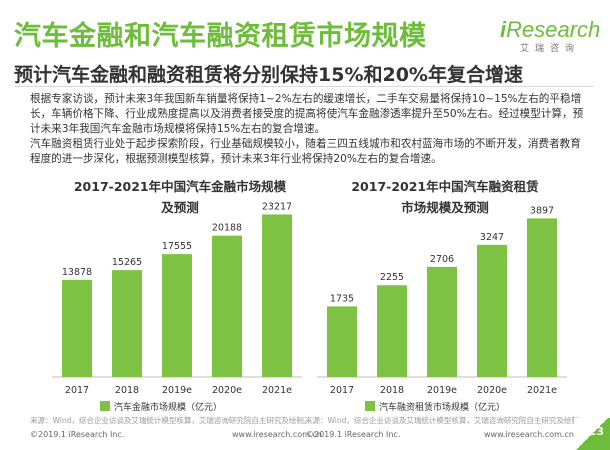  I want to click on data-label: 2706, so click(442, 259).